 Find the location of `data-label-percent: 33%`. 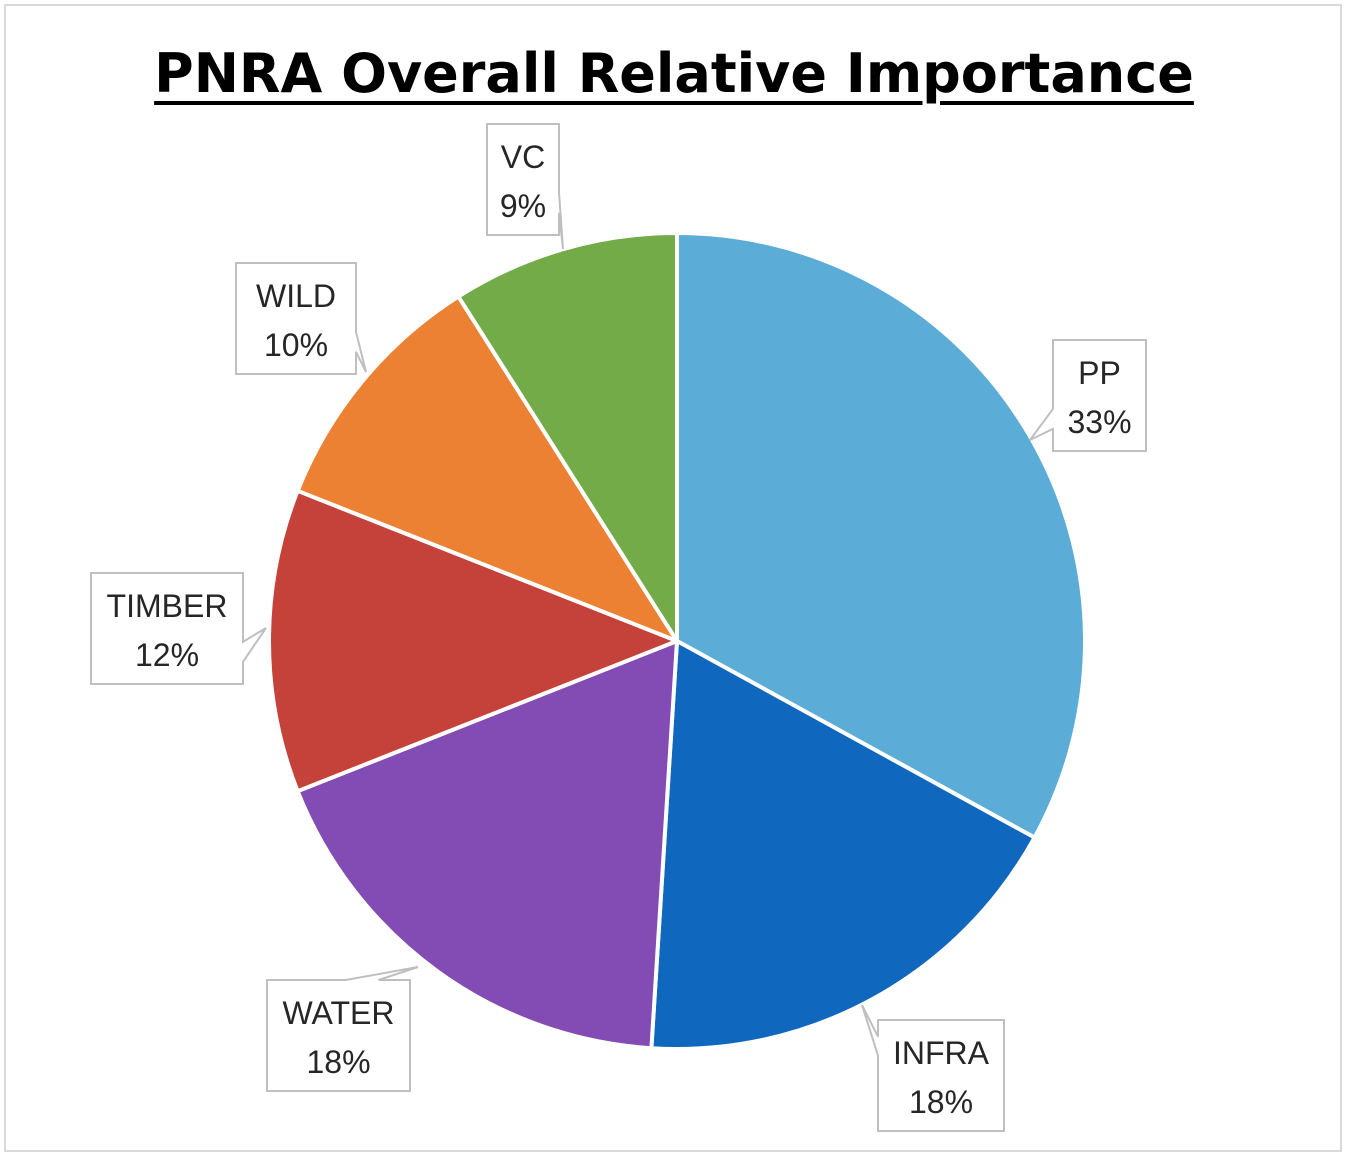

data-label-percent: 33% is located at coordinates (1099, 422).